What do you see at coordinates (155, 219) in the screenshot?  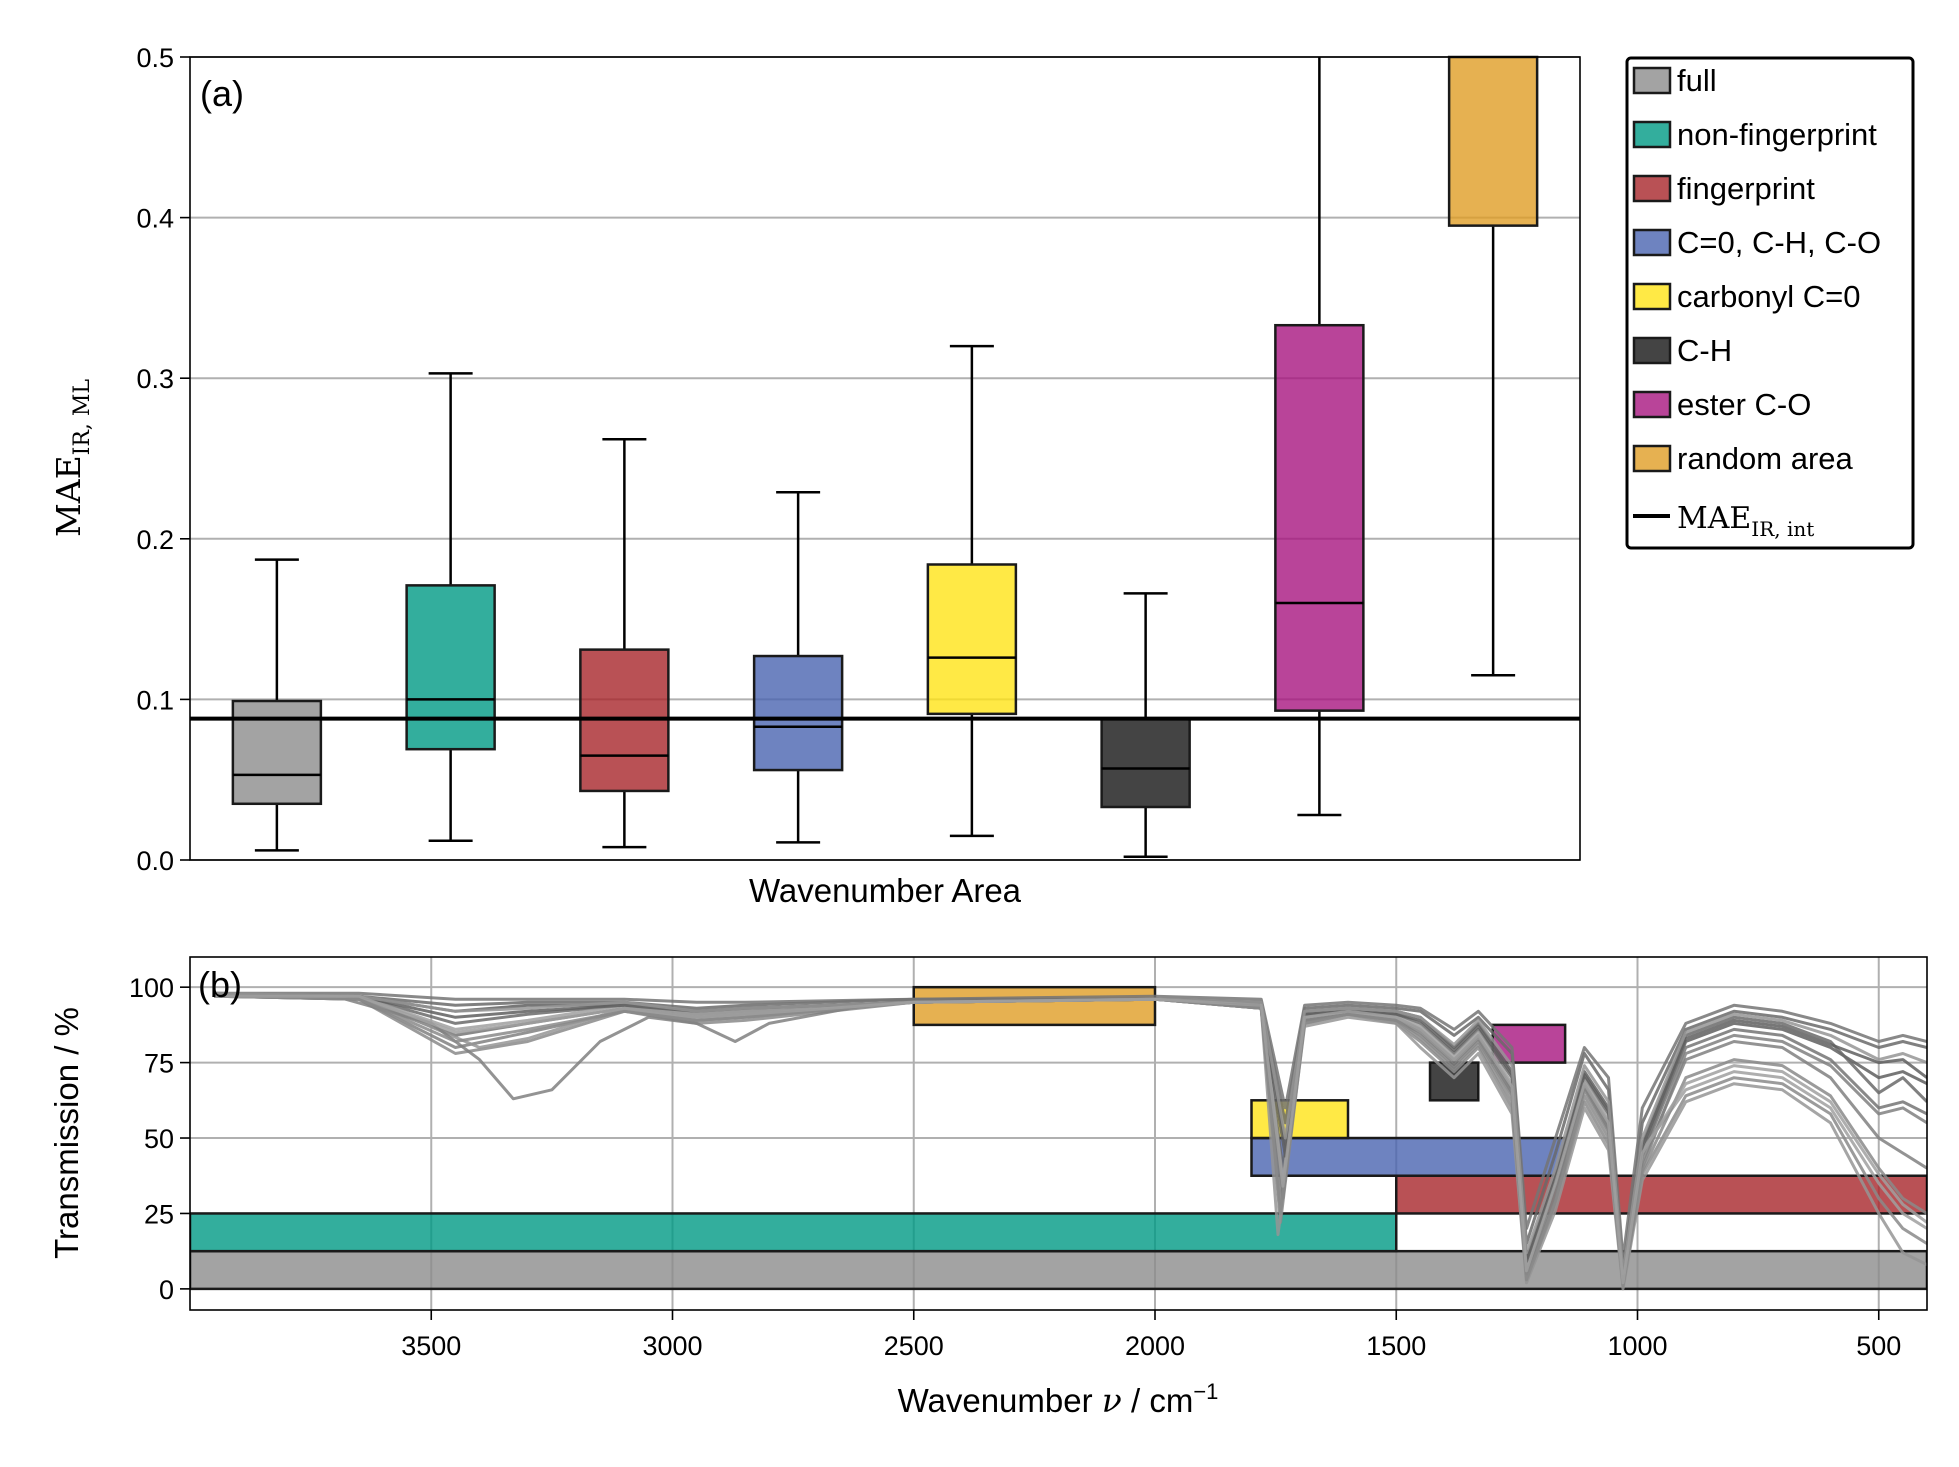 I see `panel-a-y-tick-label: 0.4` at bounding box center [155, 219].